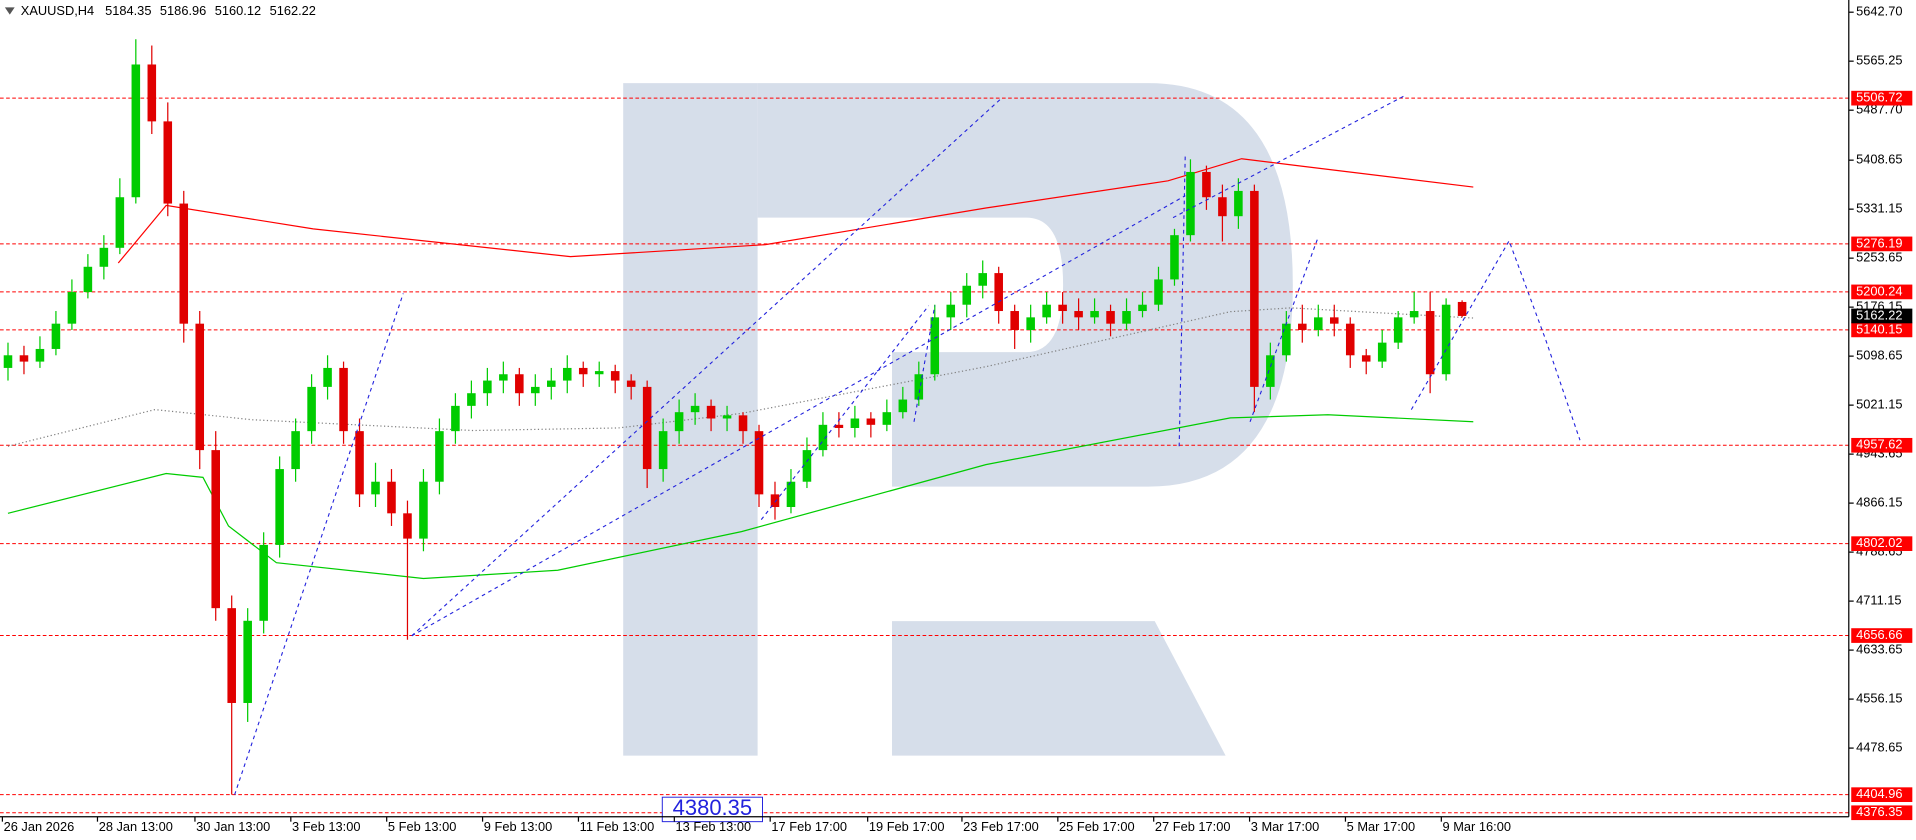 The image size is (1916, 840). What do you see at coordinates (326, 826) in the screenshot?
I see `x-tick-label: 3 Feb 13:00` at bounding box center [326, 826].